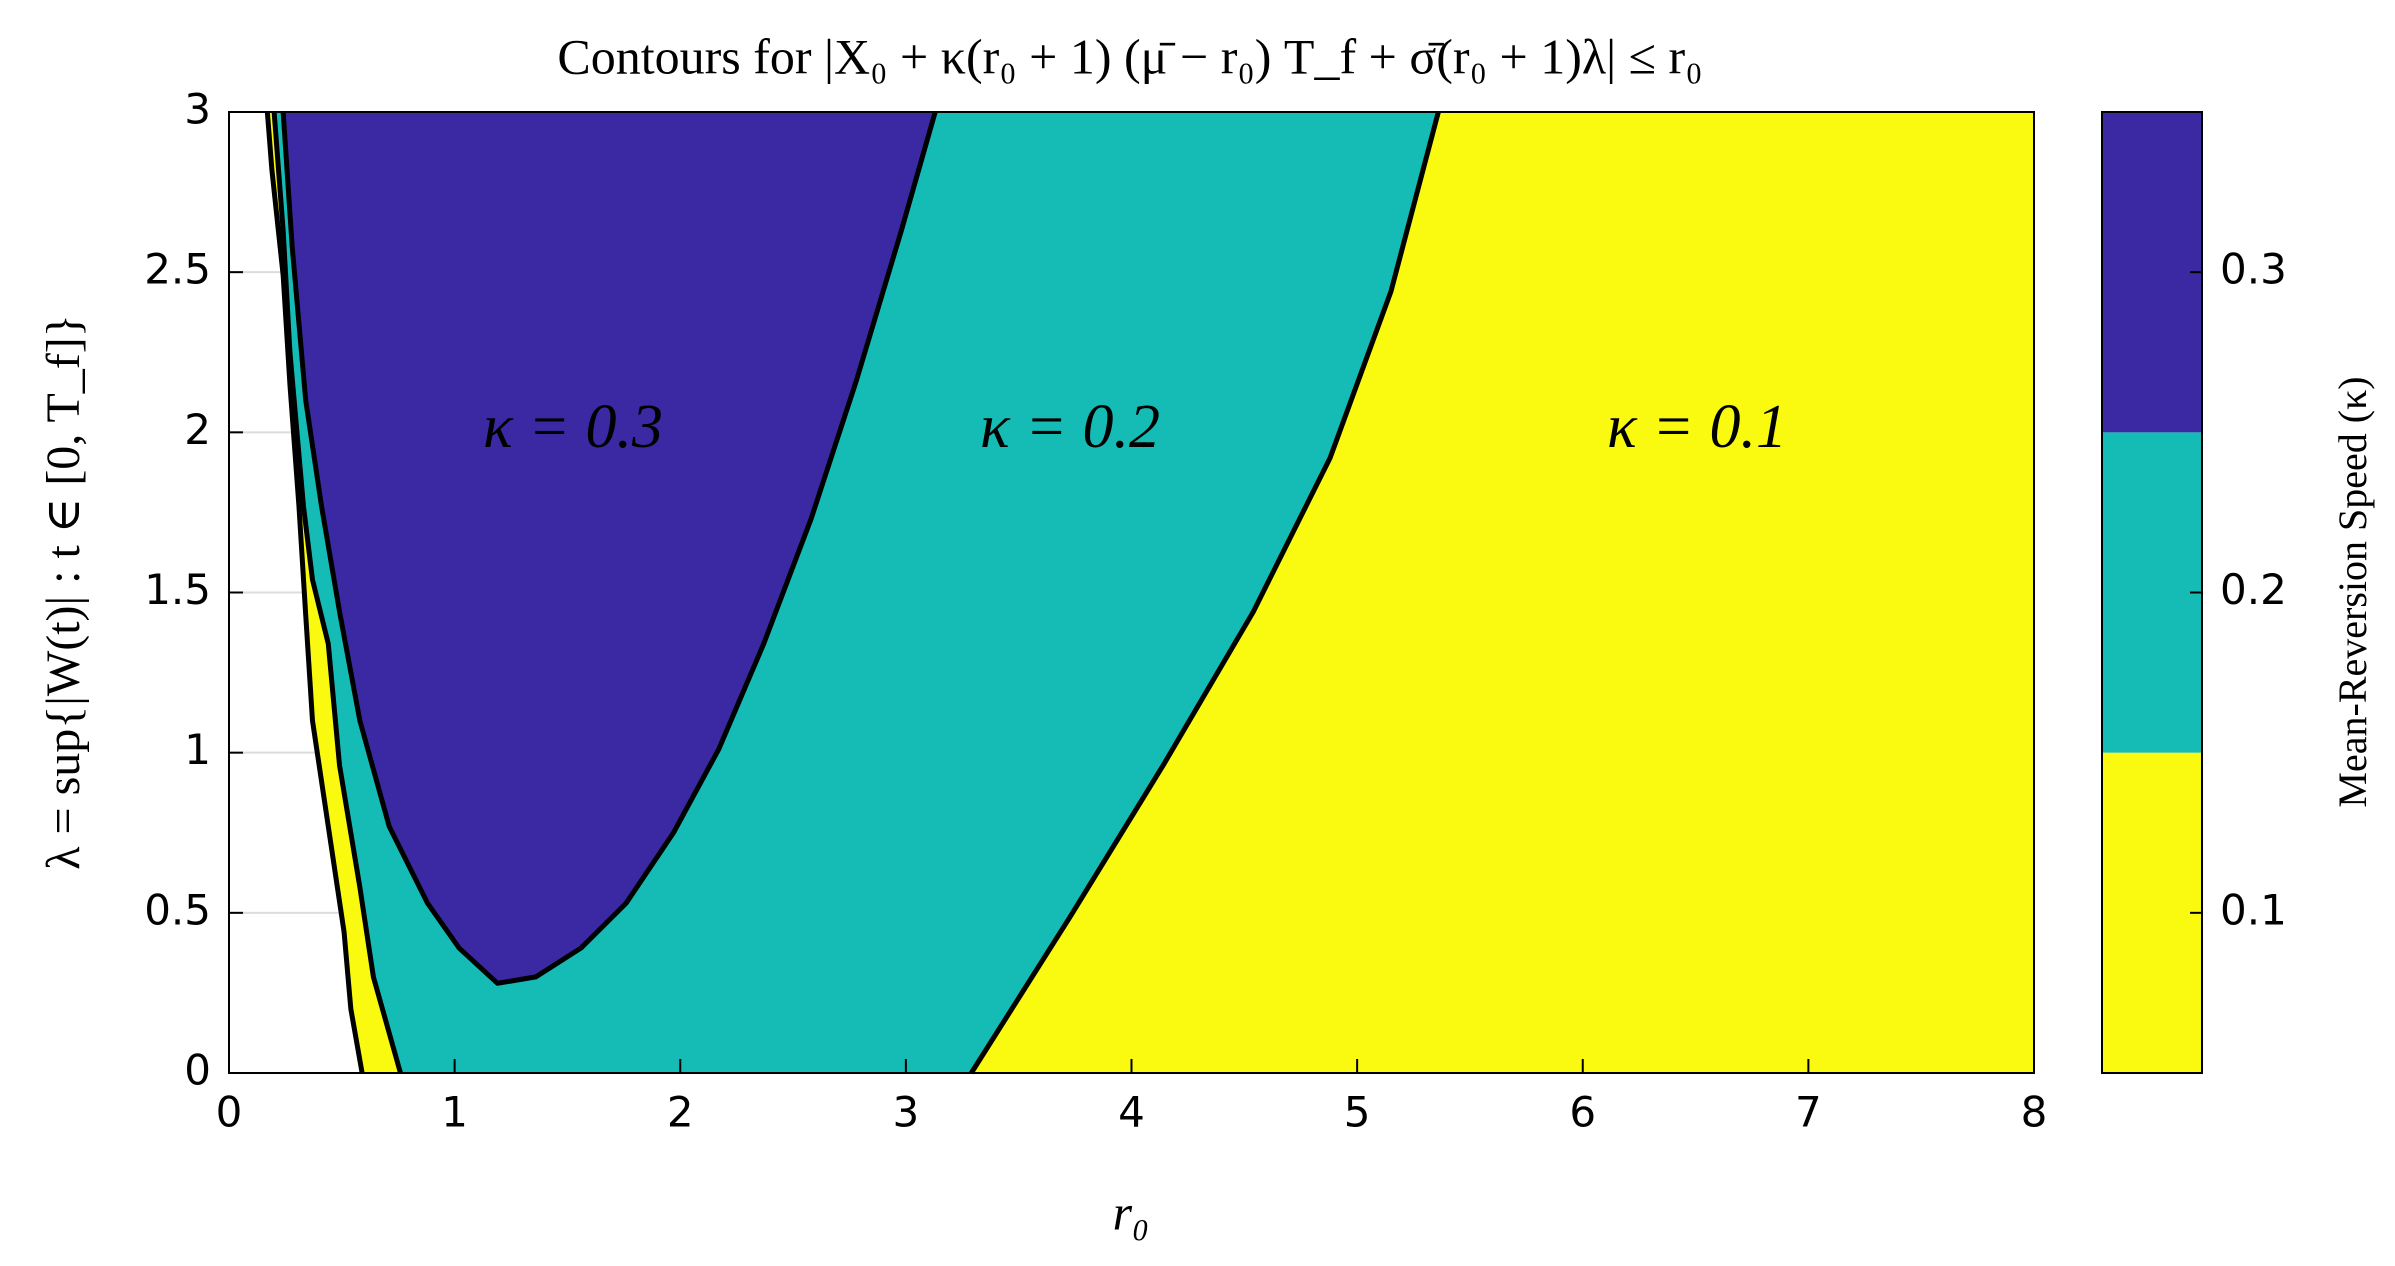 This screenshot has width=2395, height=1266. What do you see at coordinates (1357, 1112) in the screenshot?
I see `x-tick-label: 5` at bounding box center [1357, 1112].